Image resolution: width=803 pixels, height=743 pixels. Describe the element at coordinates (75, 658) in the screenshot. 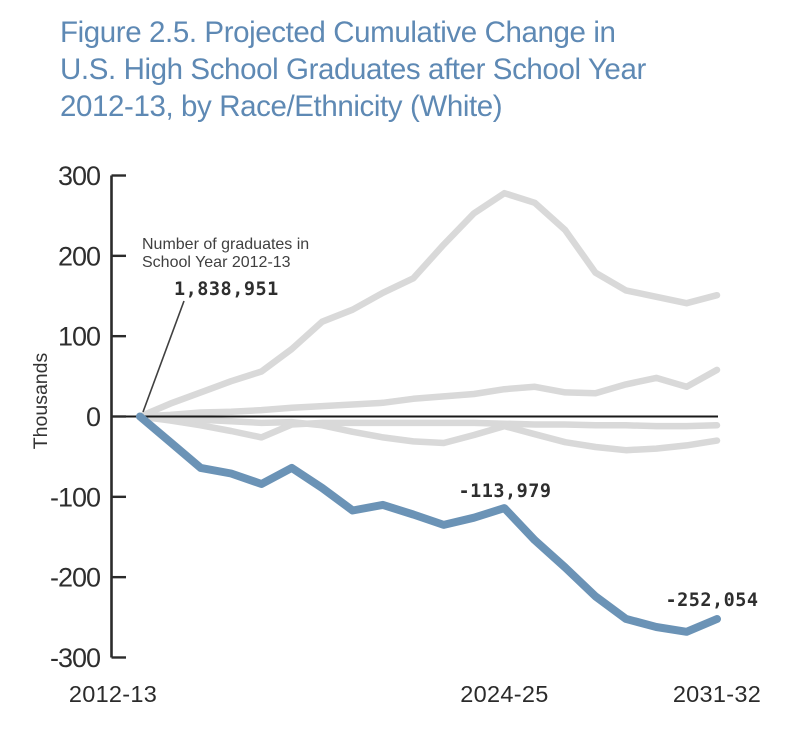

I see `y-tick-label: -300` at that location.